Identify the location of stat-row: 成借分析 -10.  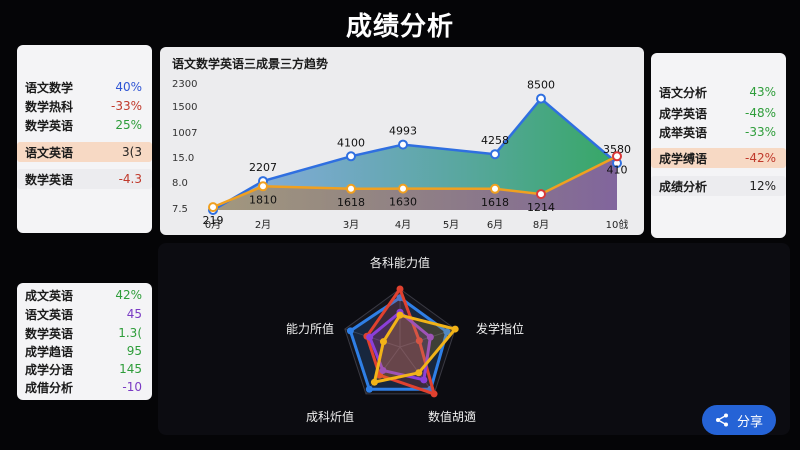
(84, 387).